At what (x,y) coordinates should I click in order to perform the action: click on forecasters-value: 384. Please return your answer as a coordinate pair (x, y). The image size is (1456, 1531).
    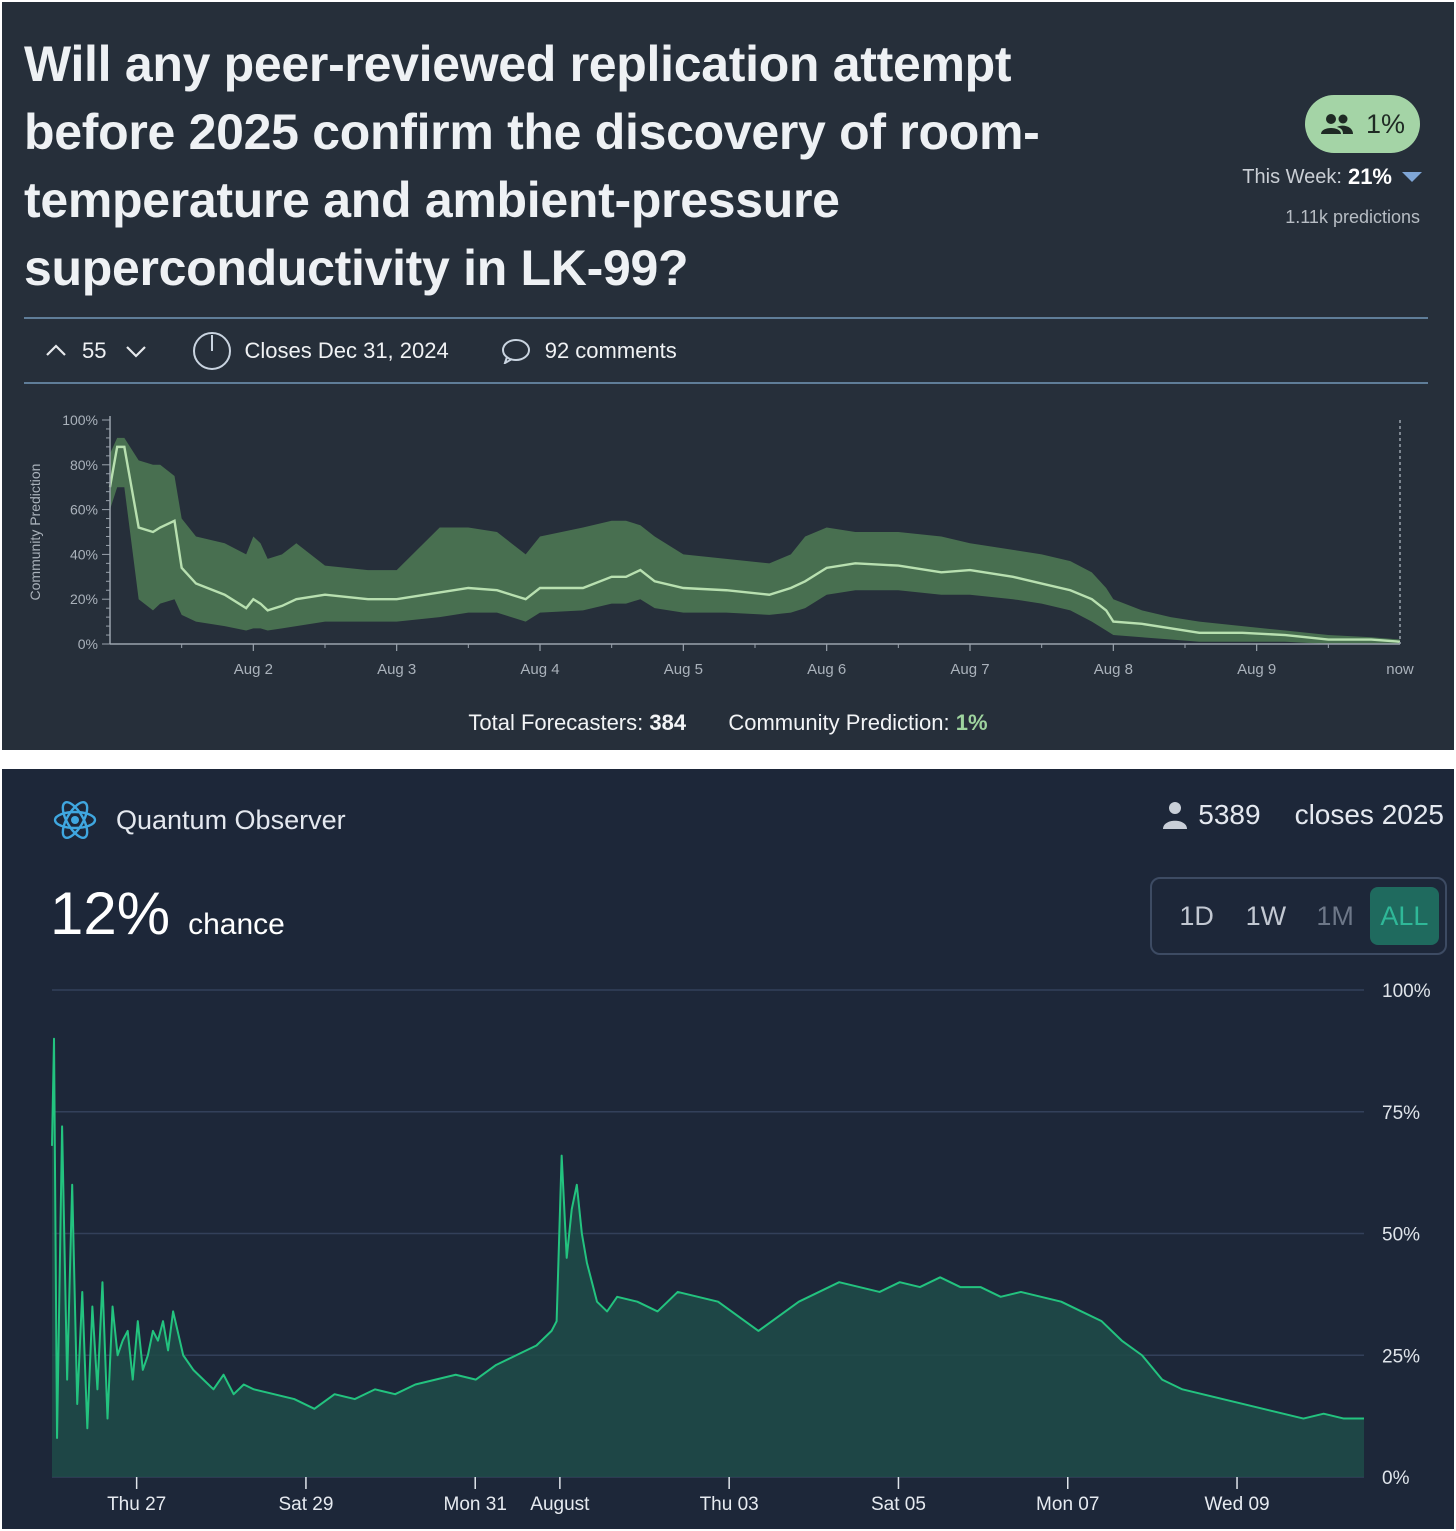
    Looking at the image, I should click on (668, 722).